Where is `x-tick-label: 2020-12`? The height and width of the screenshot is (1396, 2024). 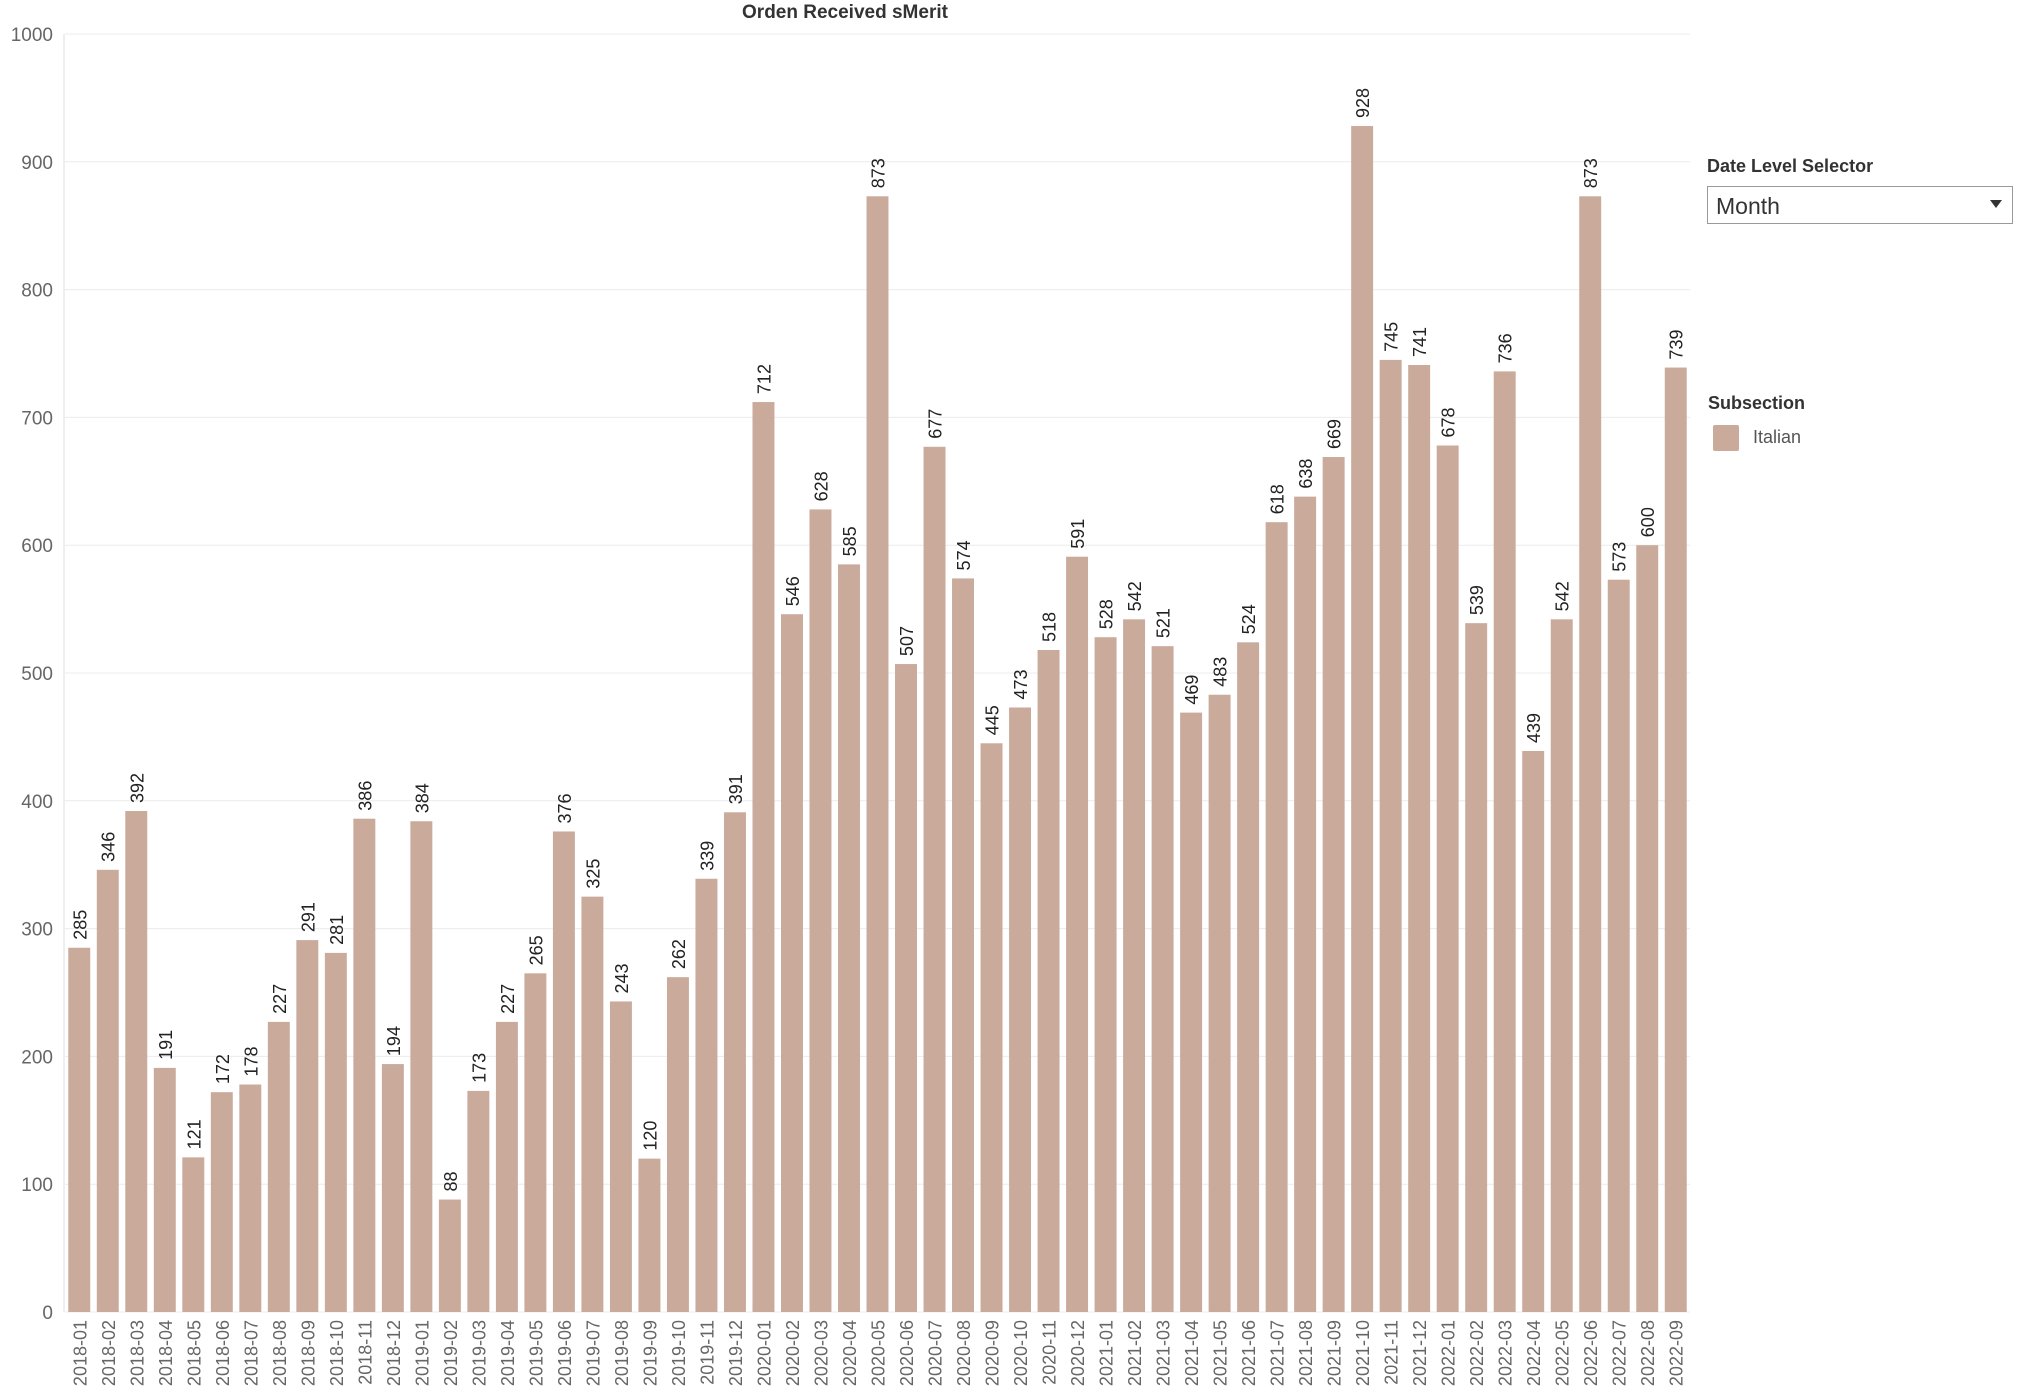
x-tick-label: 2020-12 is located at coordinates (1078, 1353).